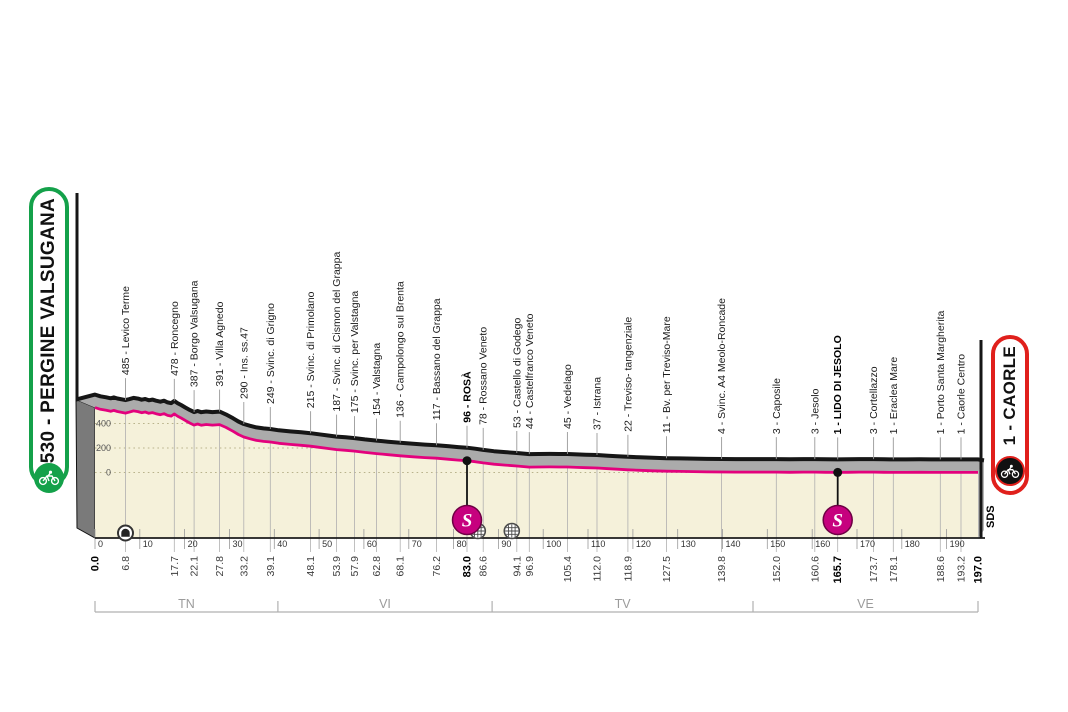 The width and height of the screenshot is (1068, 712). I want to click on km-tick-label: 110, so click(598, 544).